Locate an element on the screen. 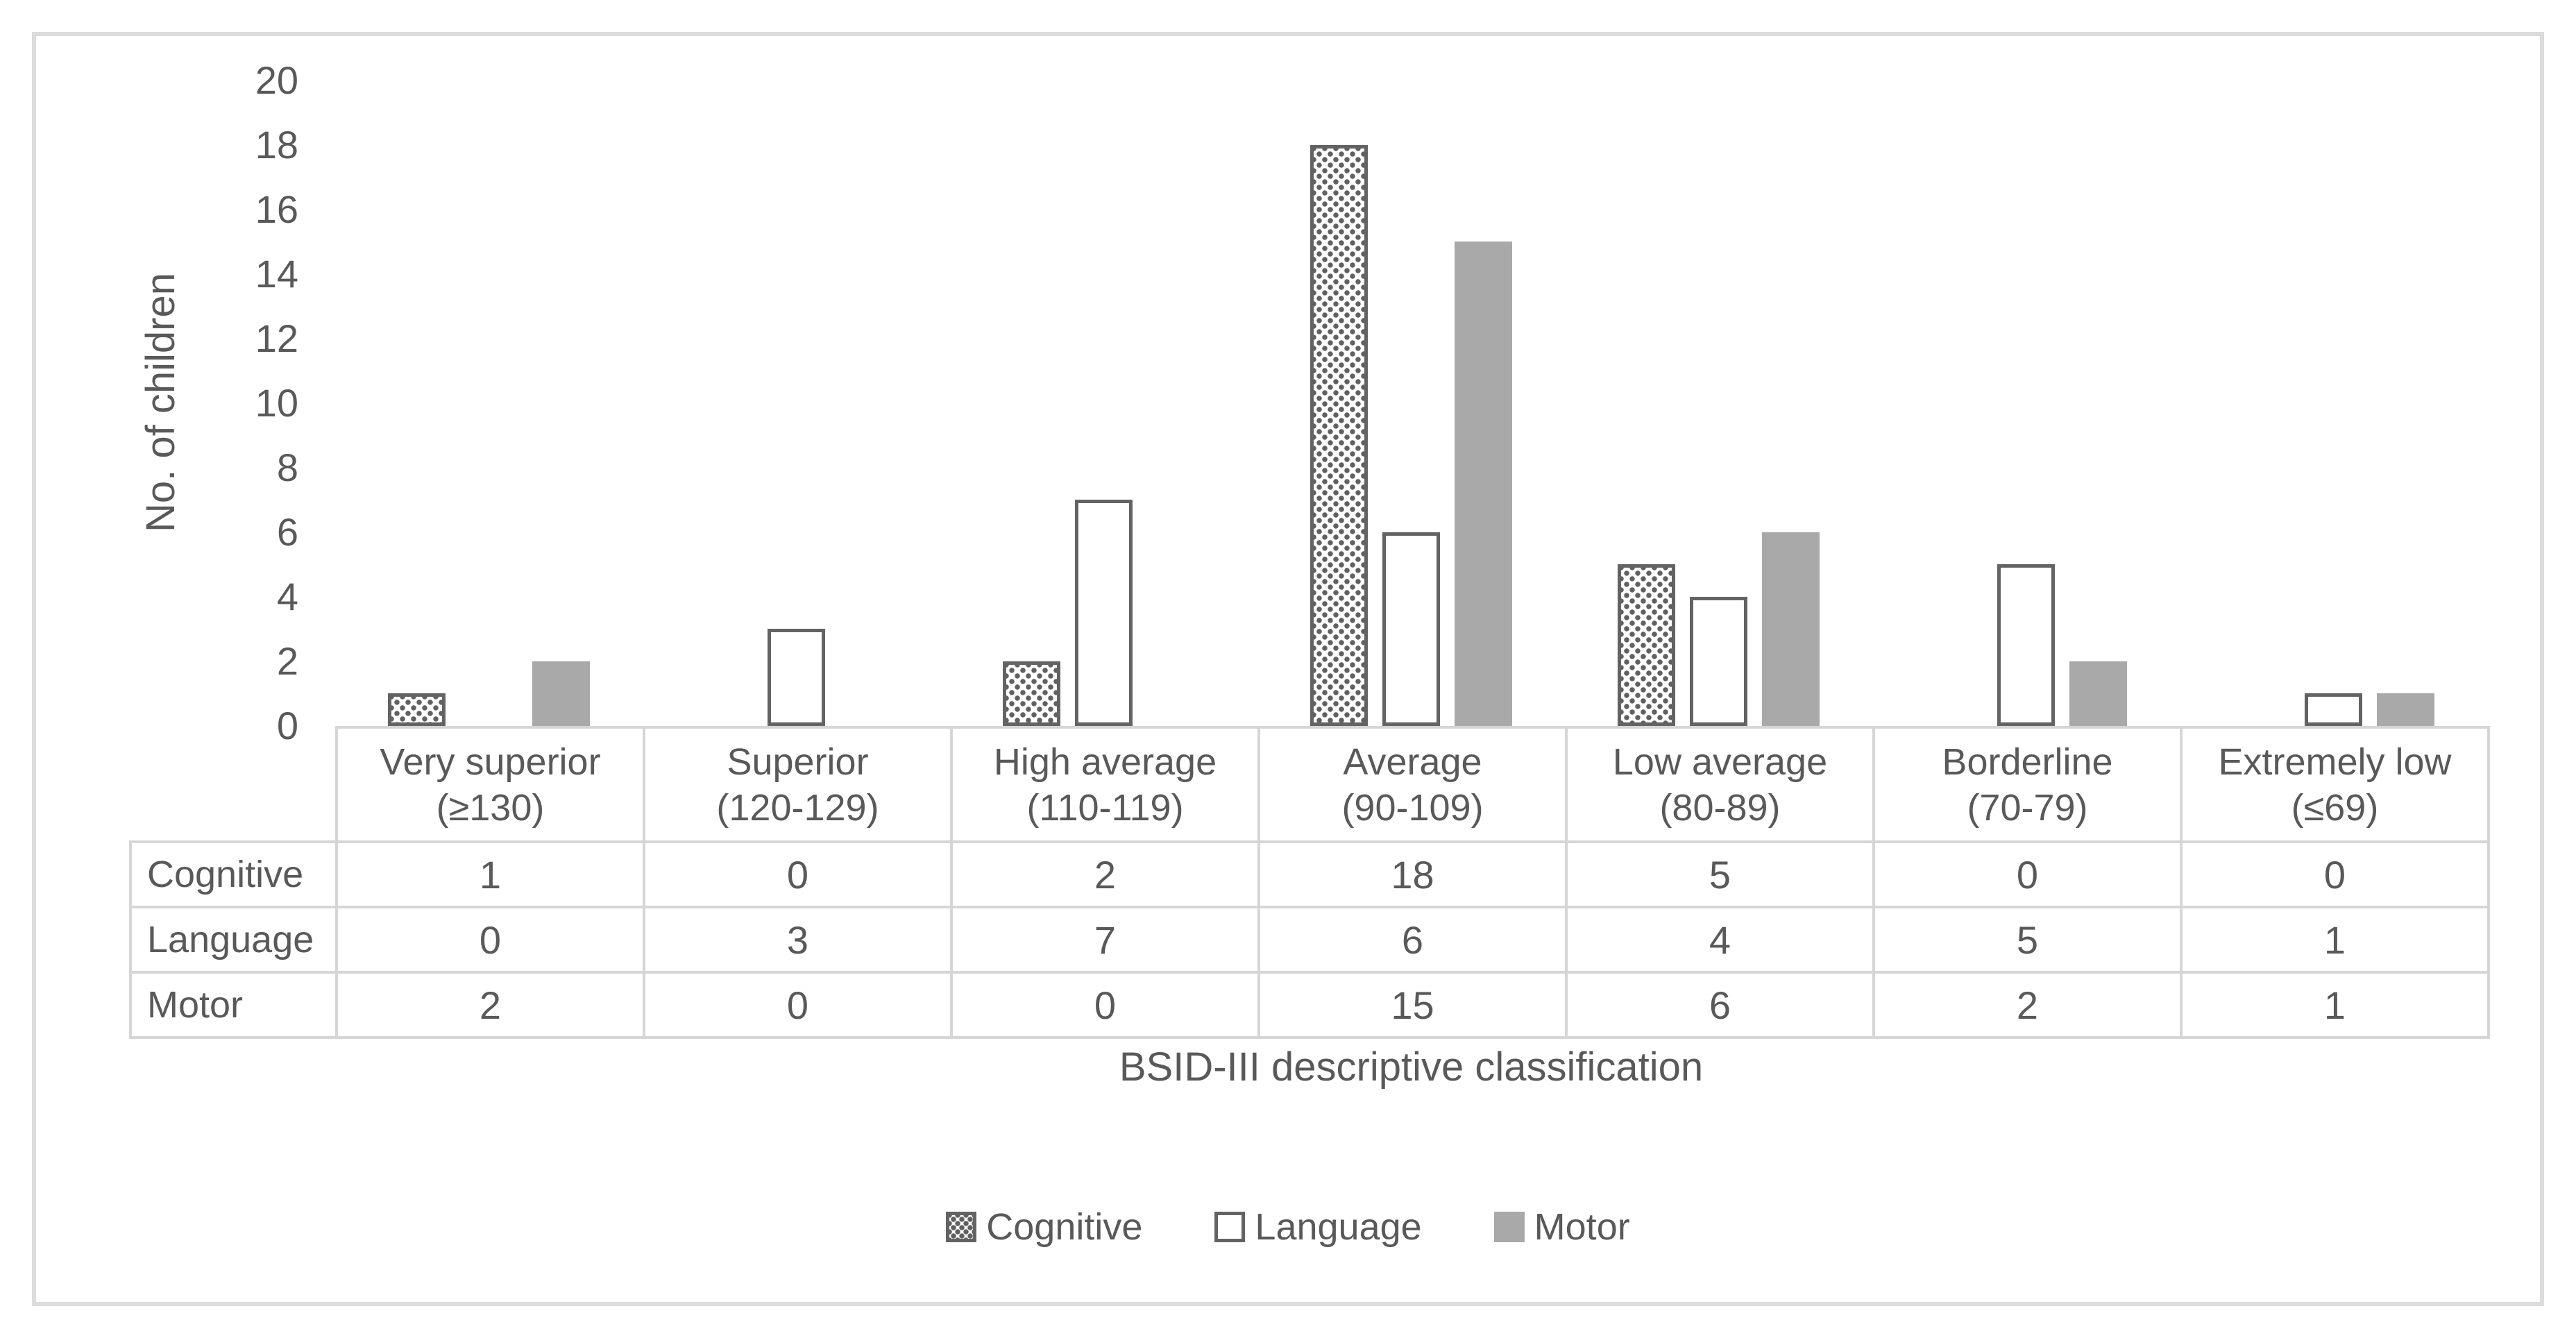 The image size is (2576, 1338). category-range: (90-109) is located at coordinates (1412, 807).